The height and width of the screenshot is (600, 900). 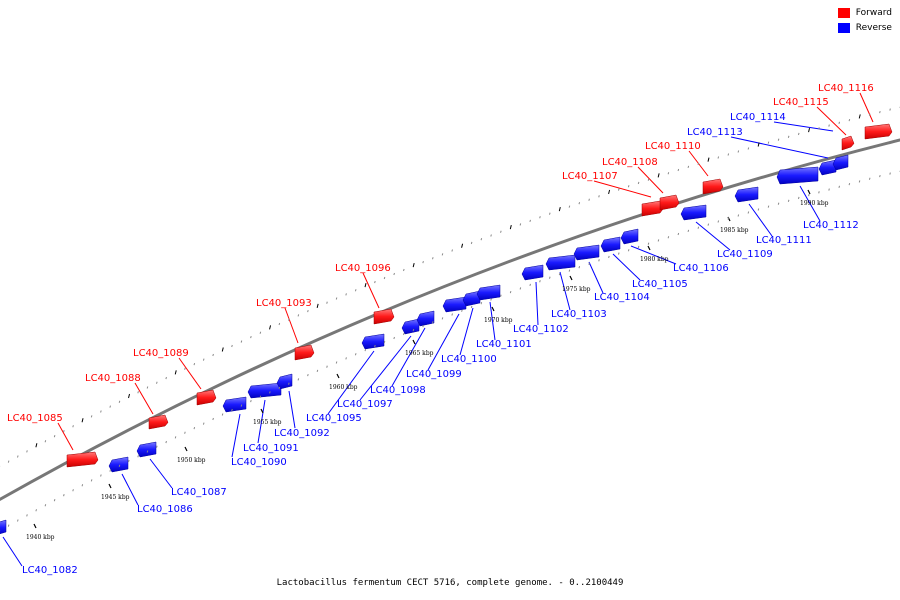 I want to click on gene-label: LC40_1089, so click(x=161, y=353).